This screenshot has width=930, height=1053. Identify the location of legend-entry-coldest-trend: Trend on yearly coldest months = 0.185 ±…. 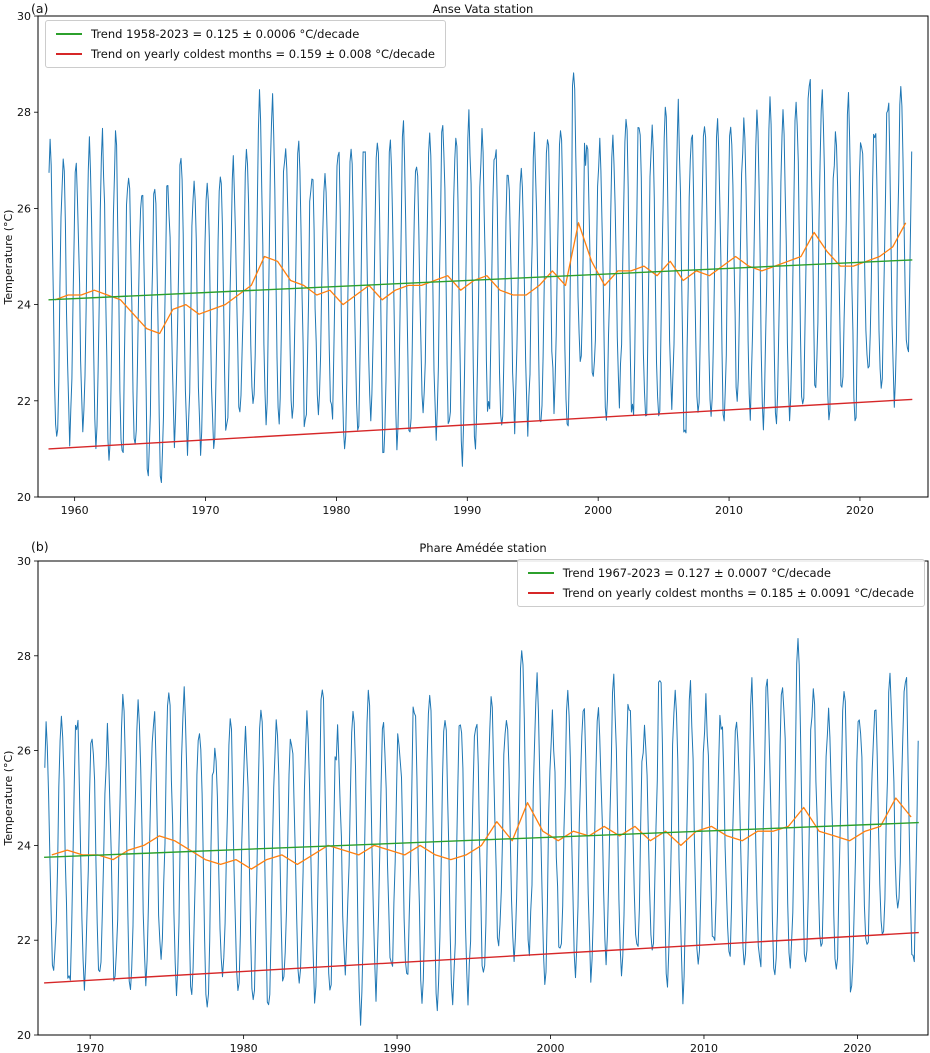
(720, 593).